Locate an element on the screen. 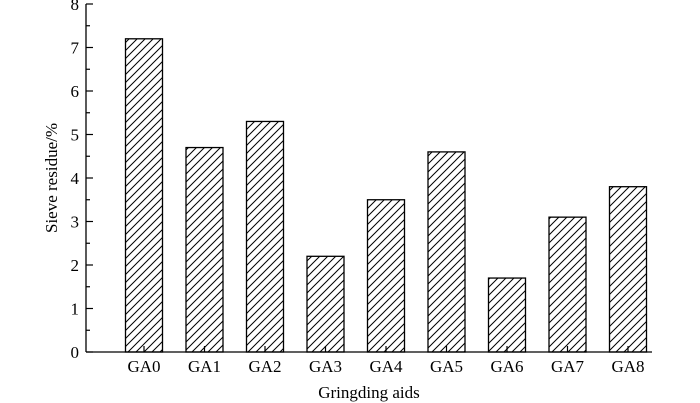 Image resolution: width=700 pixels, height=403 pixels. x-tick-label-ga1: GA1 is located at coordinates (204, 366).